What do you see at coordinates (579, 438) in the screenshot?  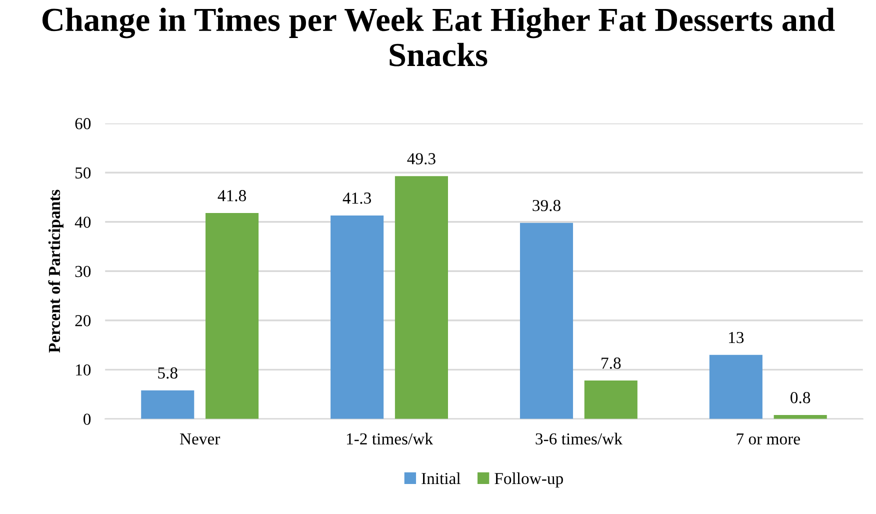 I see `x-tick-label: 3-6 times/wk` at bounding box center [579, 438].